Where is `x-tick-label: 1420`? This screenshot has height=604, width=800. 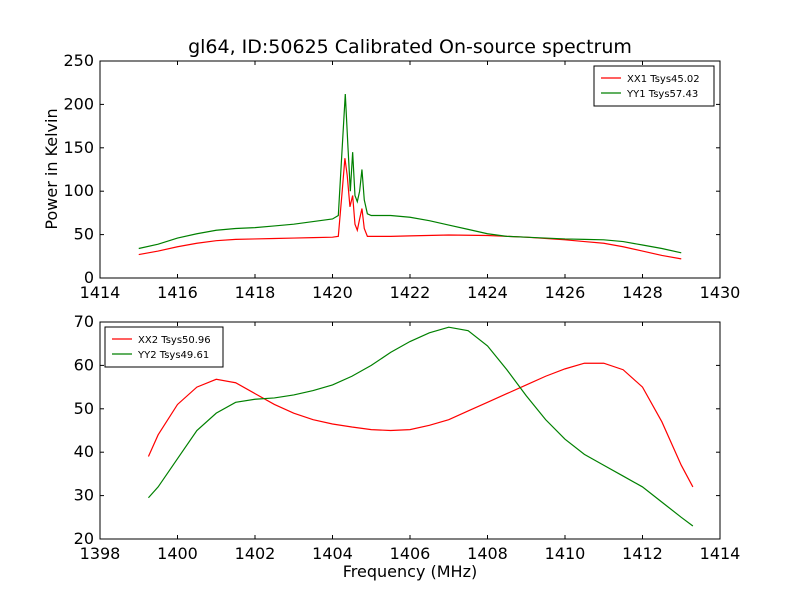
x-tick-label: 1420 is located at coordinates (332, 292).